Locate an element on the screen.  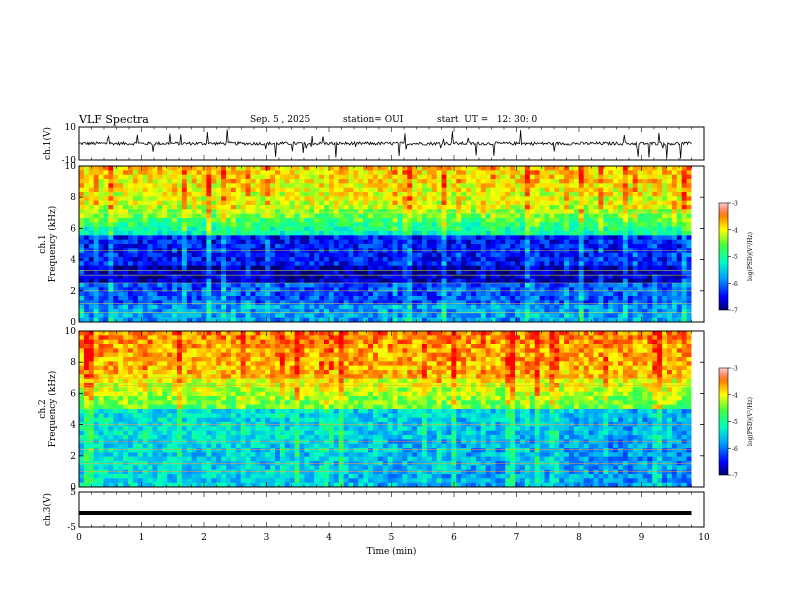
ch1-waveform-ytick-label: 10 is located at coordinates (71, 128).